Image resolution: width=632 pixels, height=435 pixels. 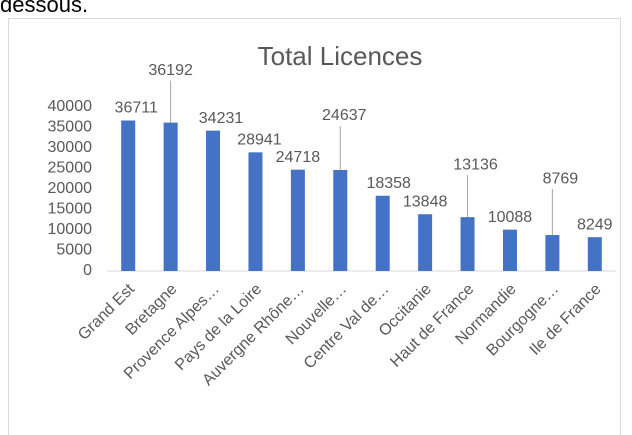 What do you see at coordinates (259, 140) in the screenshot?
I see `data-label: 28941` at bounding box center [259, 140].